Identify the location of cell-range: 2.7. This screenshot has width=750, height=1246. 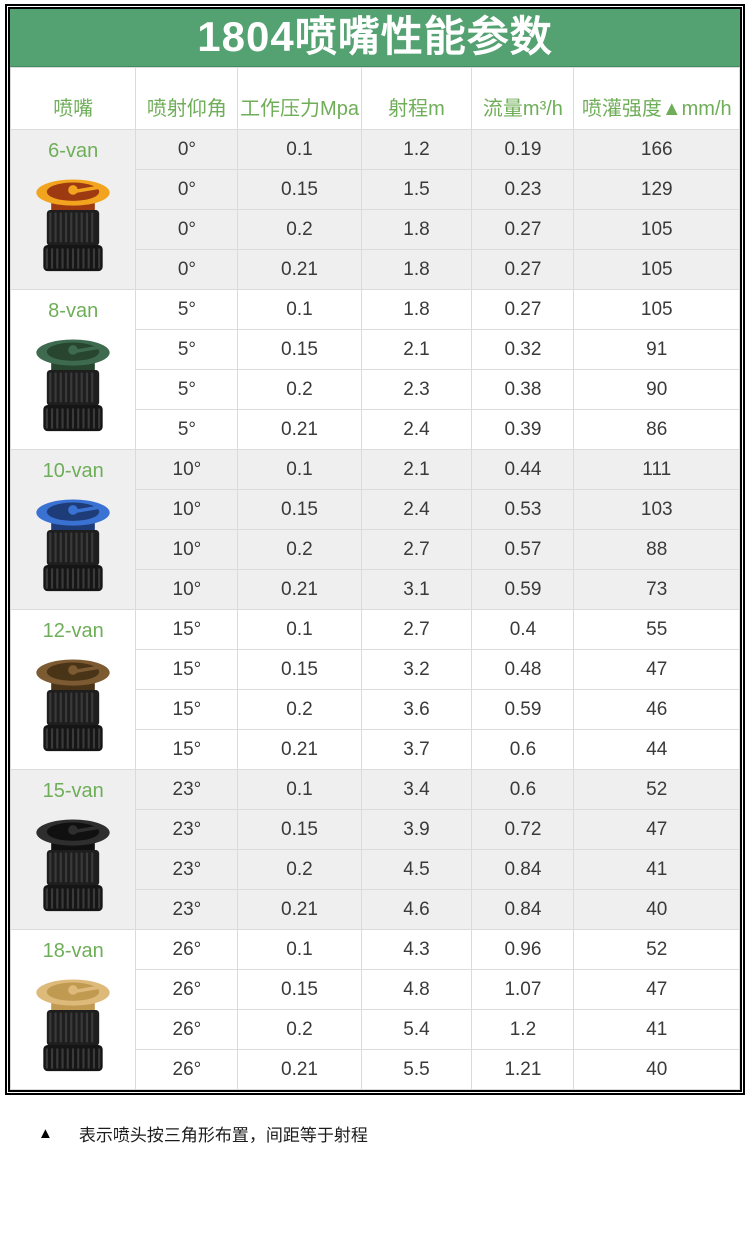
(416, 549).